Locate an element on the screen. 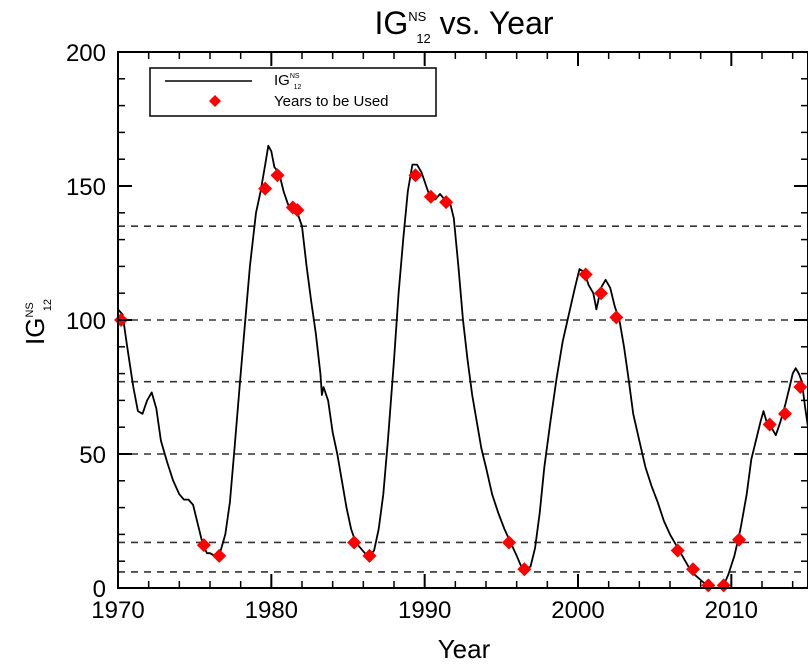  title-superscript: NS is located at coordinates (417, 16).